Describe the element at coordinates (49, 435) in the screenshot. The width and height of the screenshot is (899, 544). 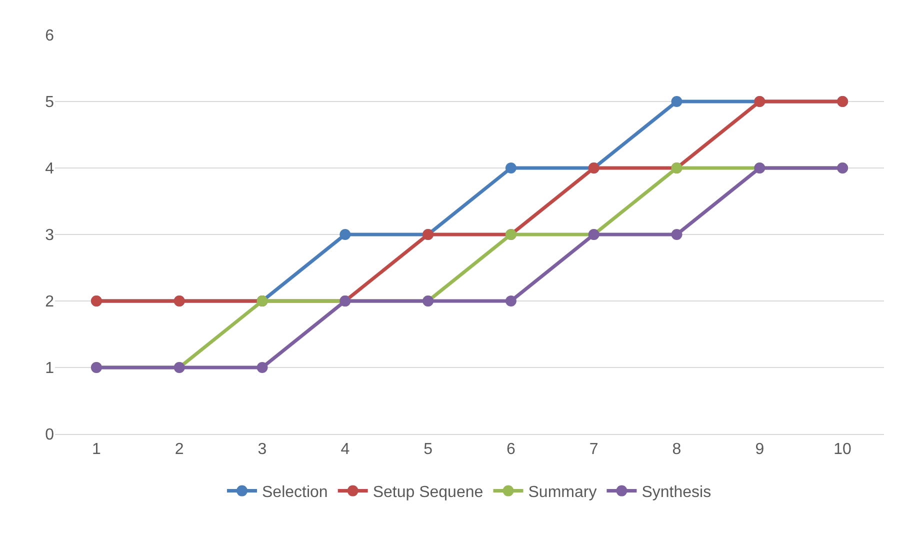
I see `y-tick-label: 0` at that location.